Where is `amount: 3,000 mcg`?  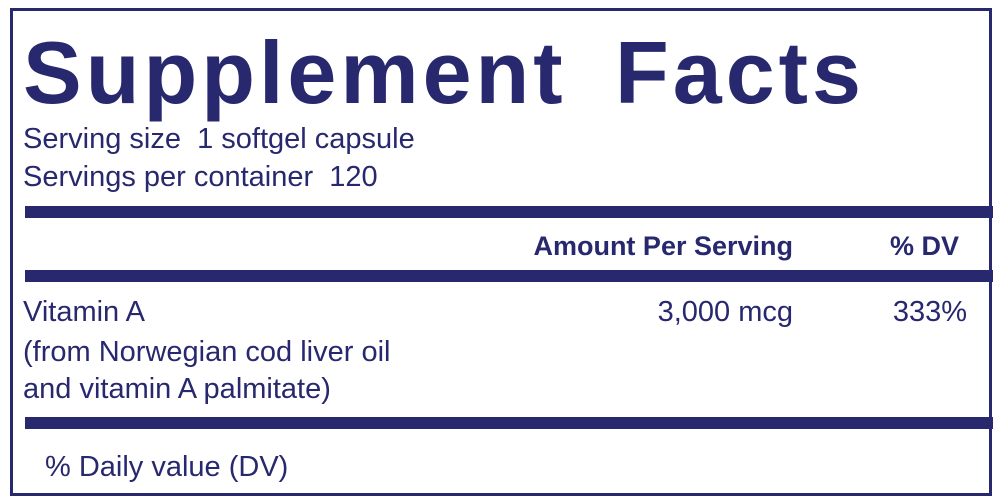 amount: 3,000 mcg is located at coordinates (725, 312).